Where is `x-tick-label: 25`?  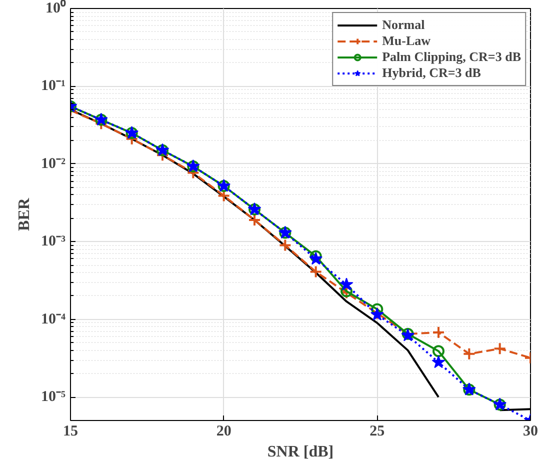 x-tick-label: 25 is located at coordinates (377, 432).